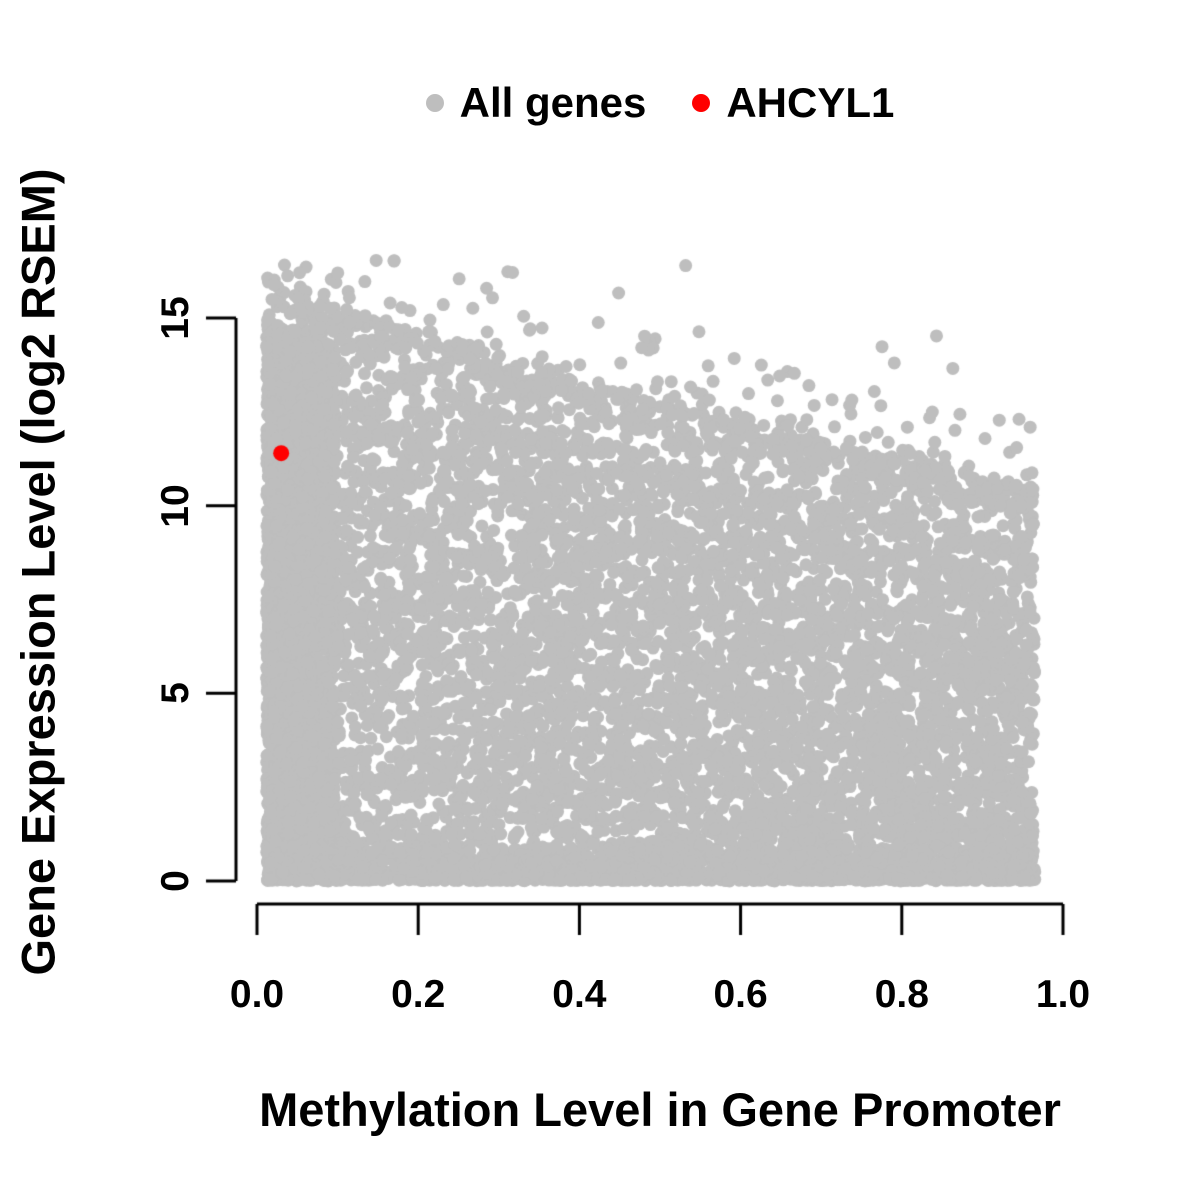 The height and width of the screenshot is (1200, 1200). What do you see at coordinates (810, 102) in the screenshot?
I see `legend-label-ahcyl1: AHCYL1` at bounding box center [810, 102].